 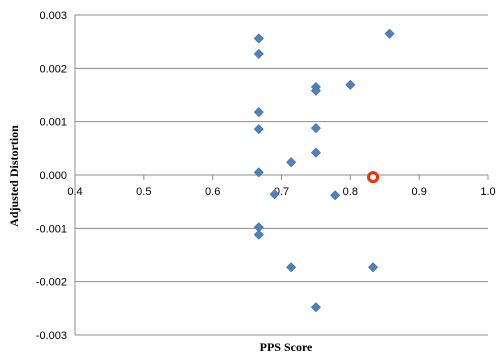 I want to click on x-axis-title: PPS Score, so click(x=286, y=346).